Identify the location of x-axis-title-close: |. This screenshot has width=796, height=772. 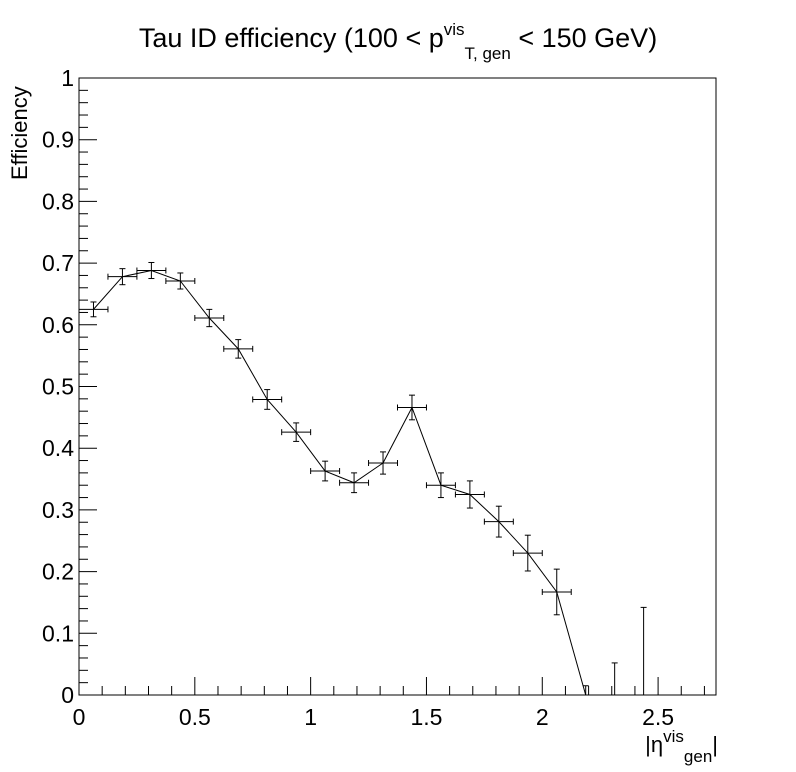
(715, 744).